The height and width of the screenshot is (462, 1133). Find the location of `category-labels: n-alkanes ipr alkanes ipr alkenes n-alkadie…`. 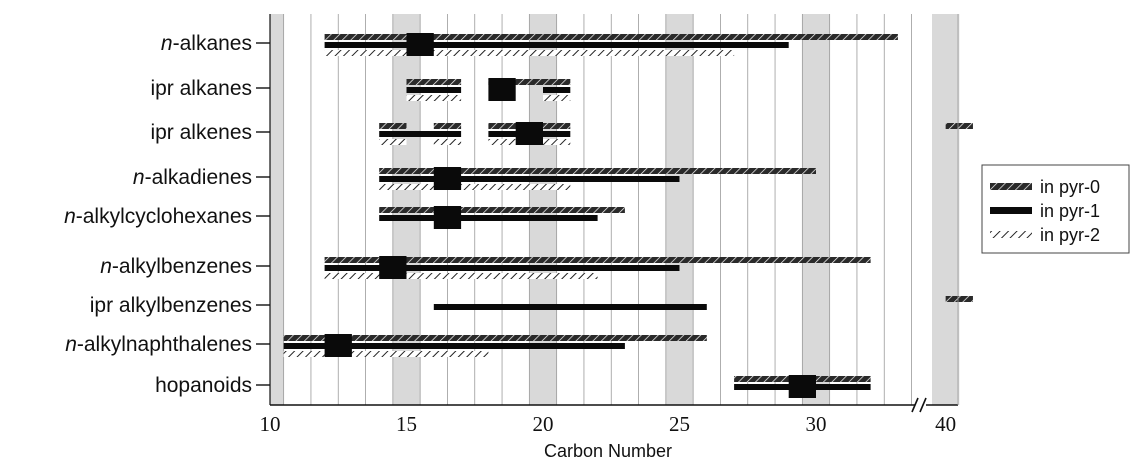

category-labels: n-alkanes ipr alkanes ipr alkenes n-alkadie… is located at coordinates (167, 214).